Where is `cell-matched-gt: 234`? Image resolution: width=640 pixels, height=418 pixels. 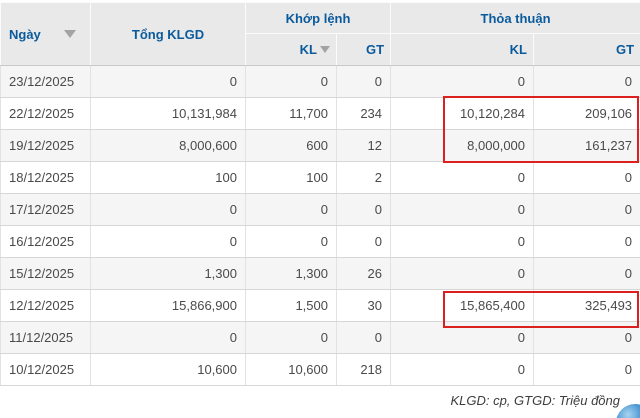 cell-matched-gt: 234 is located at coordinates (364, 113).